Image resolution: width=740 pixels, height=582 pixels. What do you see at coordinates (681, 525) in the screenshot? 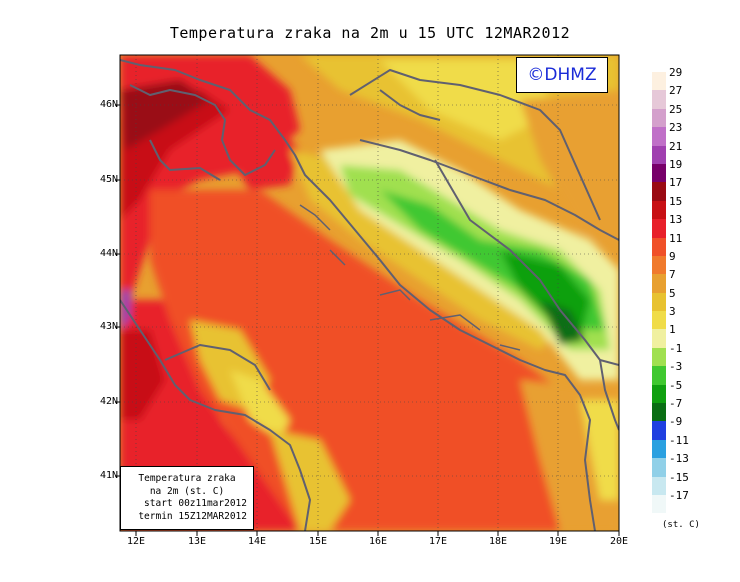
I see `legend-units: (st. C)` at bounding box center [681, 525].